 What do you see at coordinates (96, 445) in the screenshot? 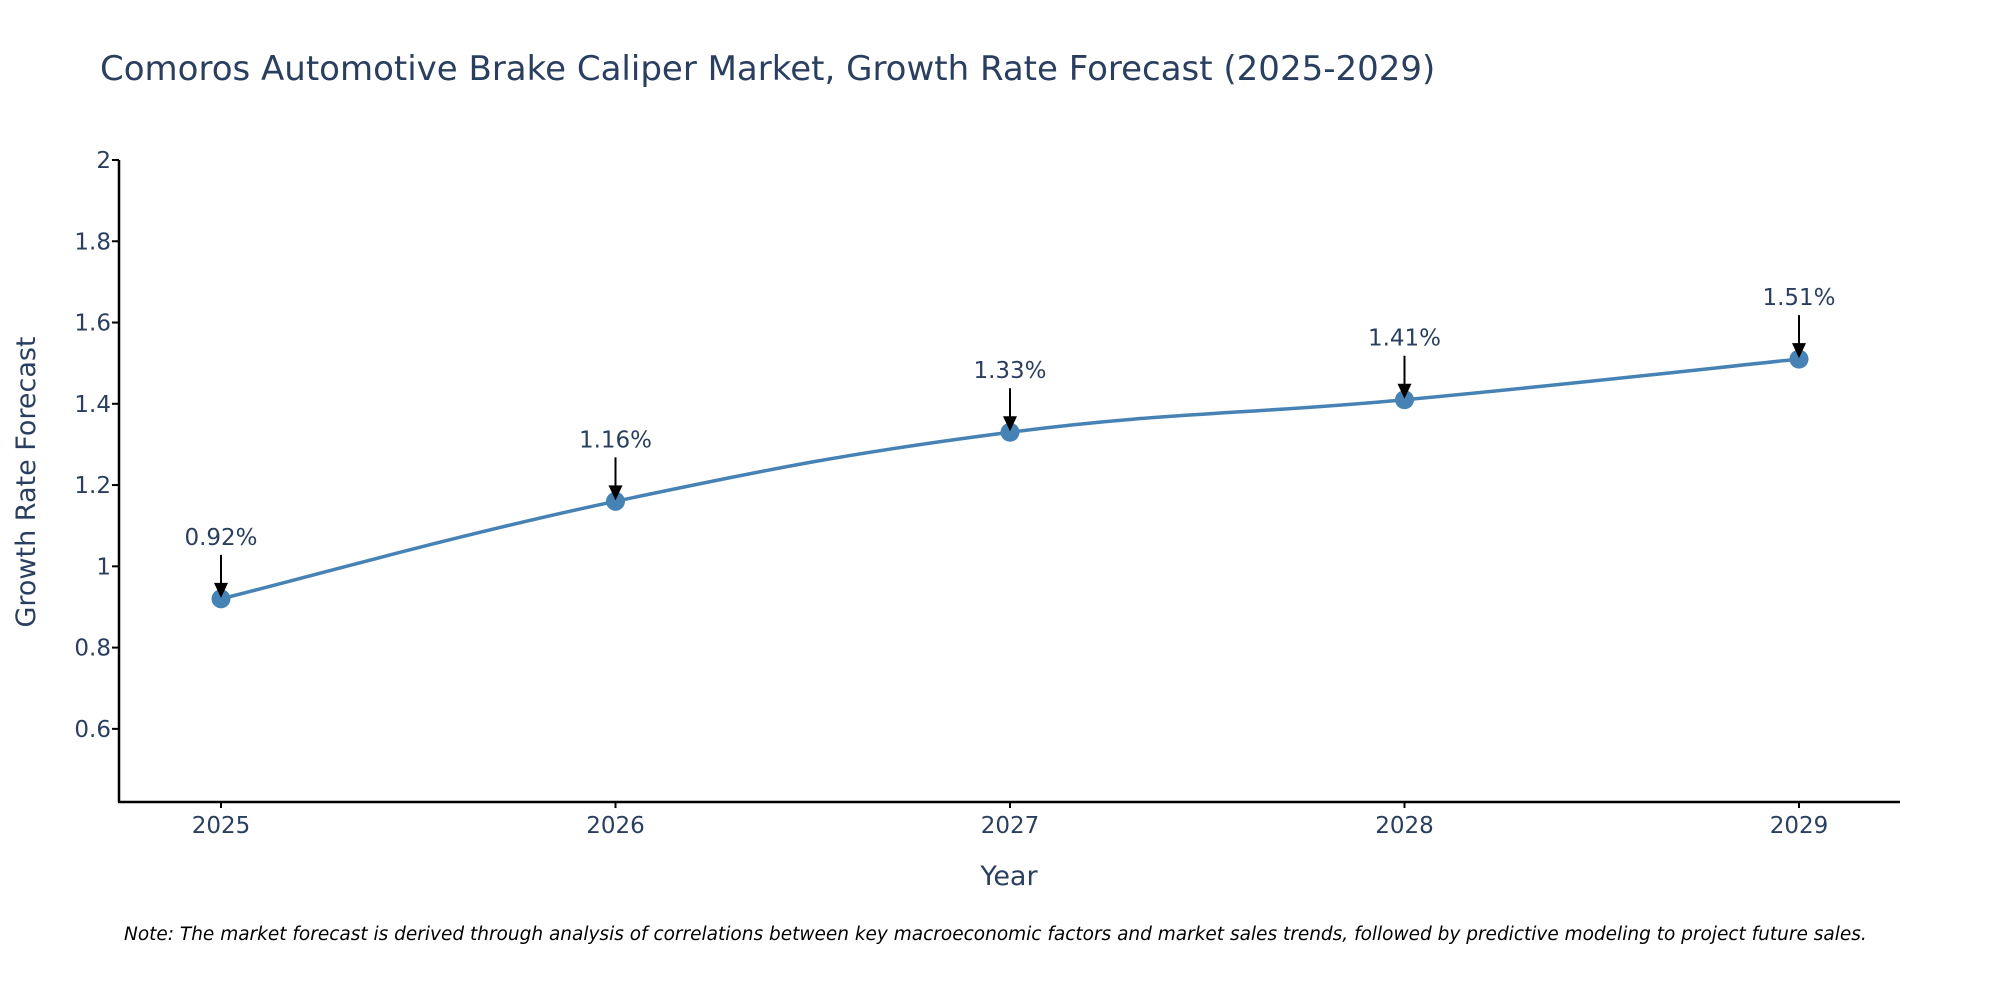
I see `y-axis-ticks: 0.6 0.8 1 1.2 1.4 1.6 1.8 2` at bounding box center [96, 445].